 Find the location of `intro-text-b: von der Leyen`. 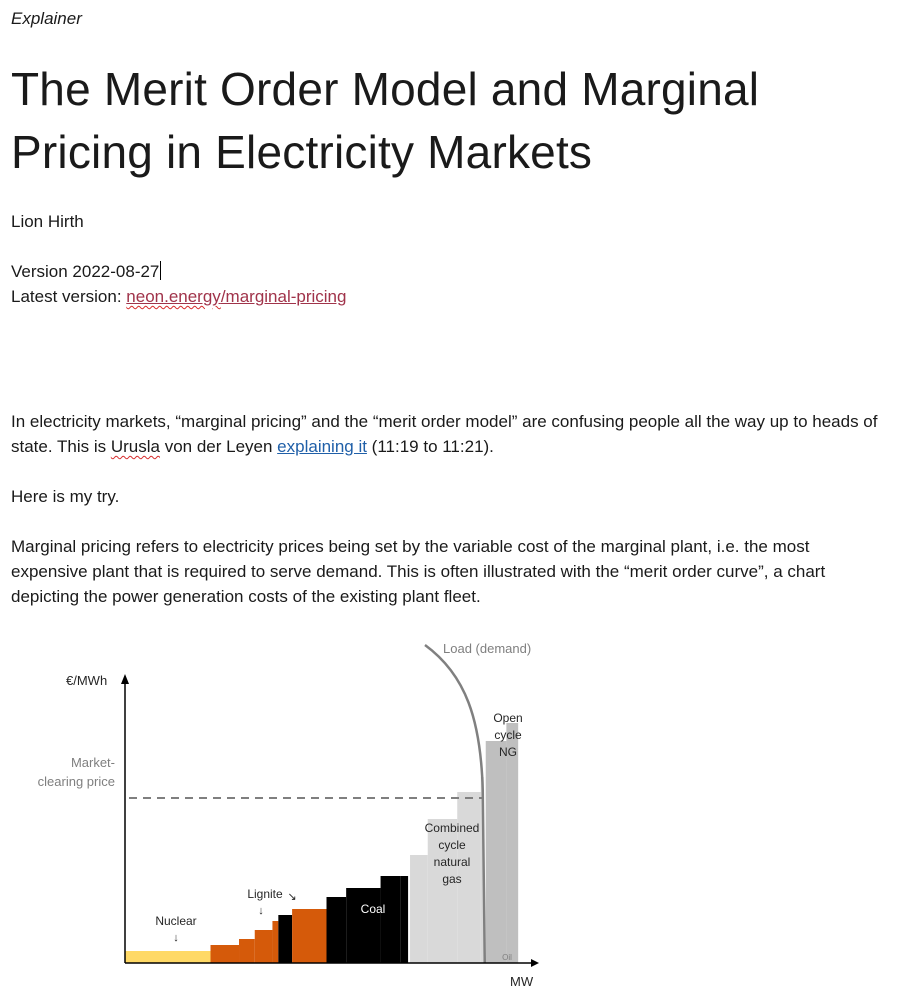

intro-text-b: von der Leyen is located at coordinates (218, 446).